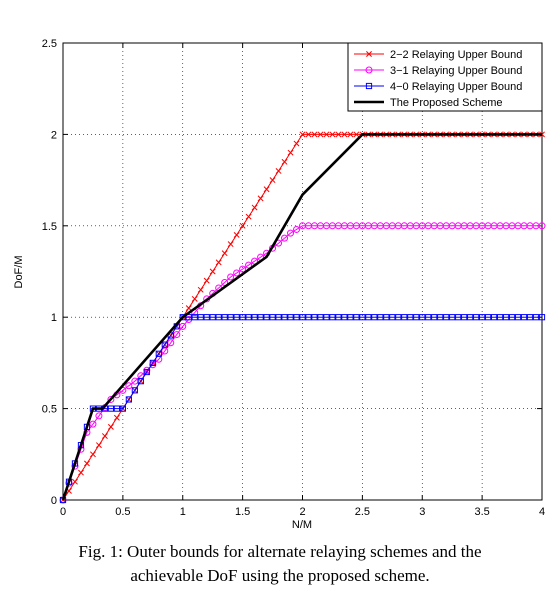 The height and width of the screenshot is (600, 560). I want to click on y-tick-label: 0.5, so click(49, 410).